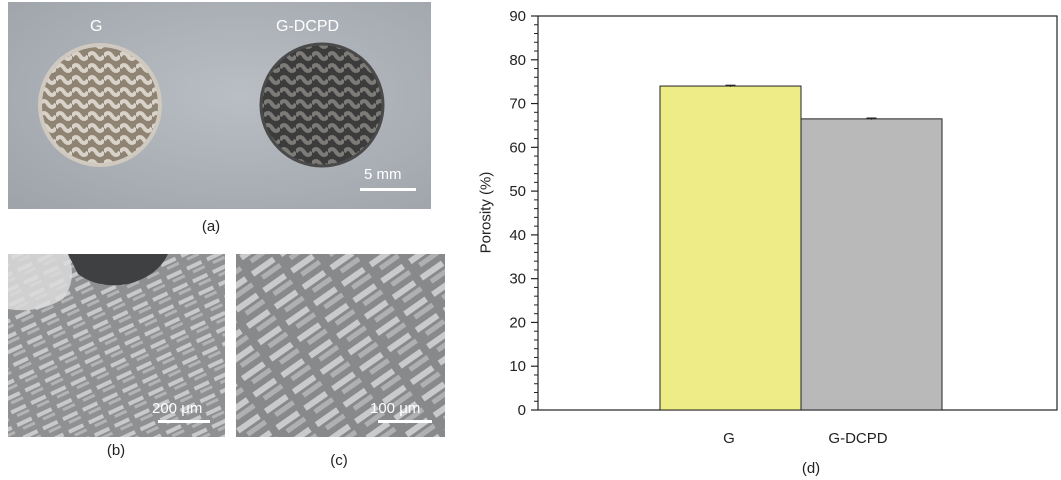 The width and height of the screenshot is (1061, 480). I want to click on y-tick-label: 10, so click(517, 366).